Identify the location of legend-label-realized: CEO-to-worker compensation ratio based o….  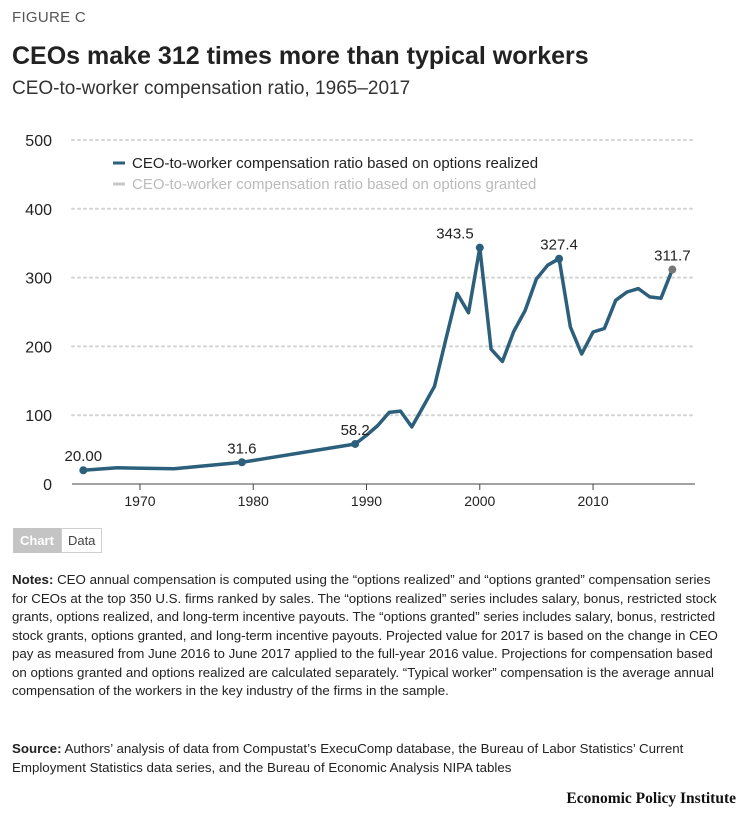
(335, 163).